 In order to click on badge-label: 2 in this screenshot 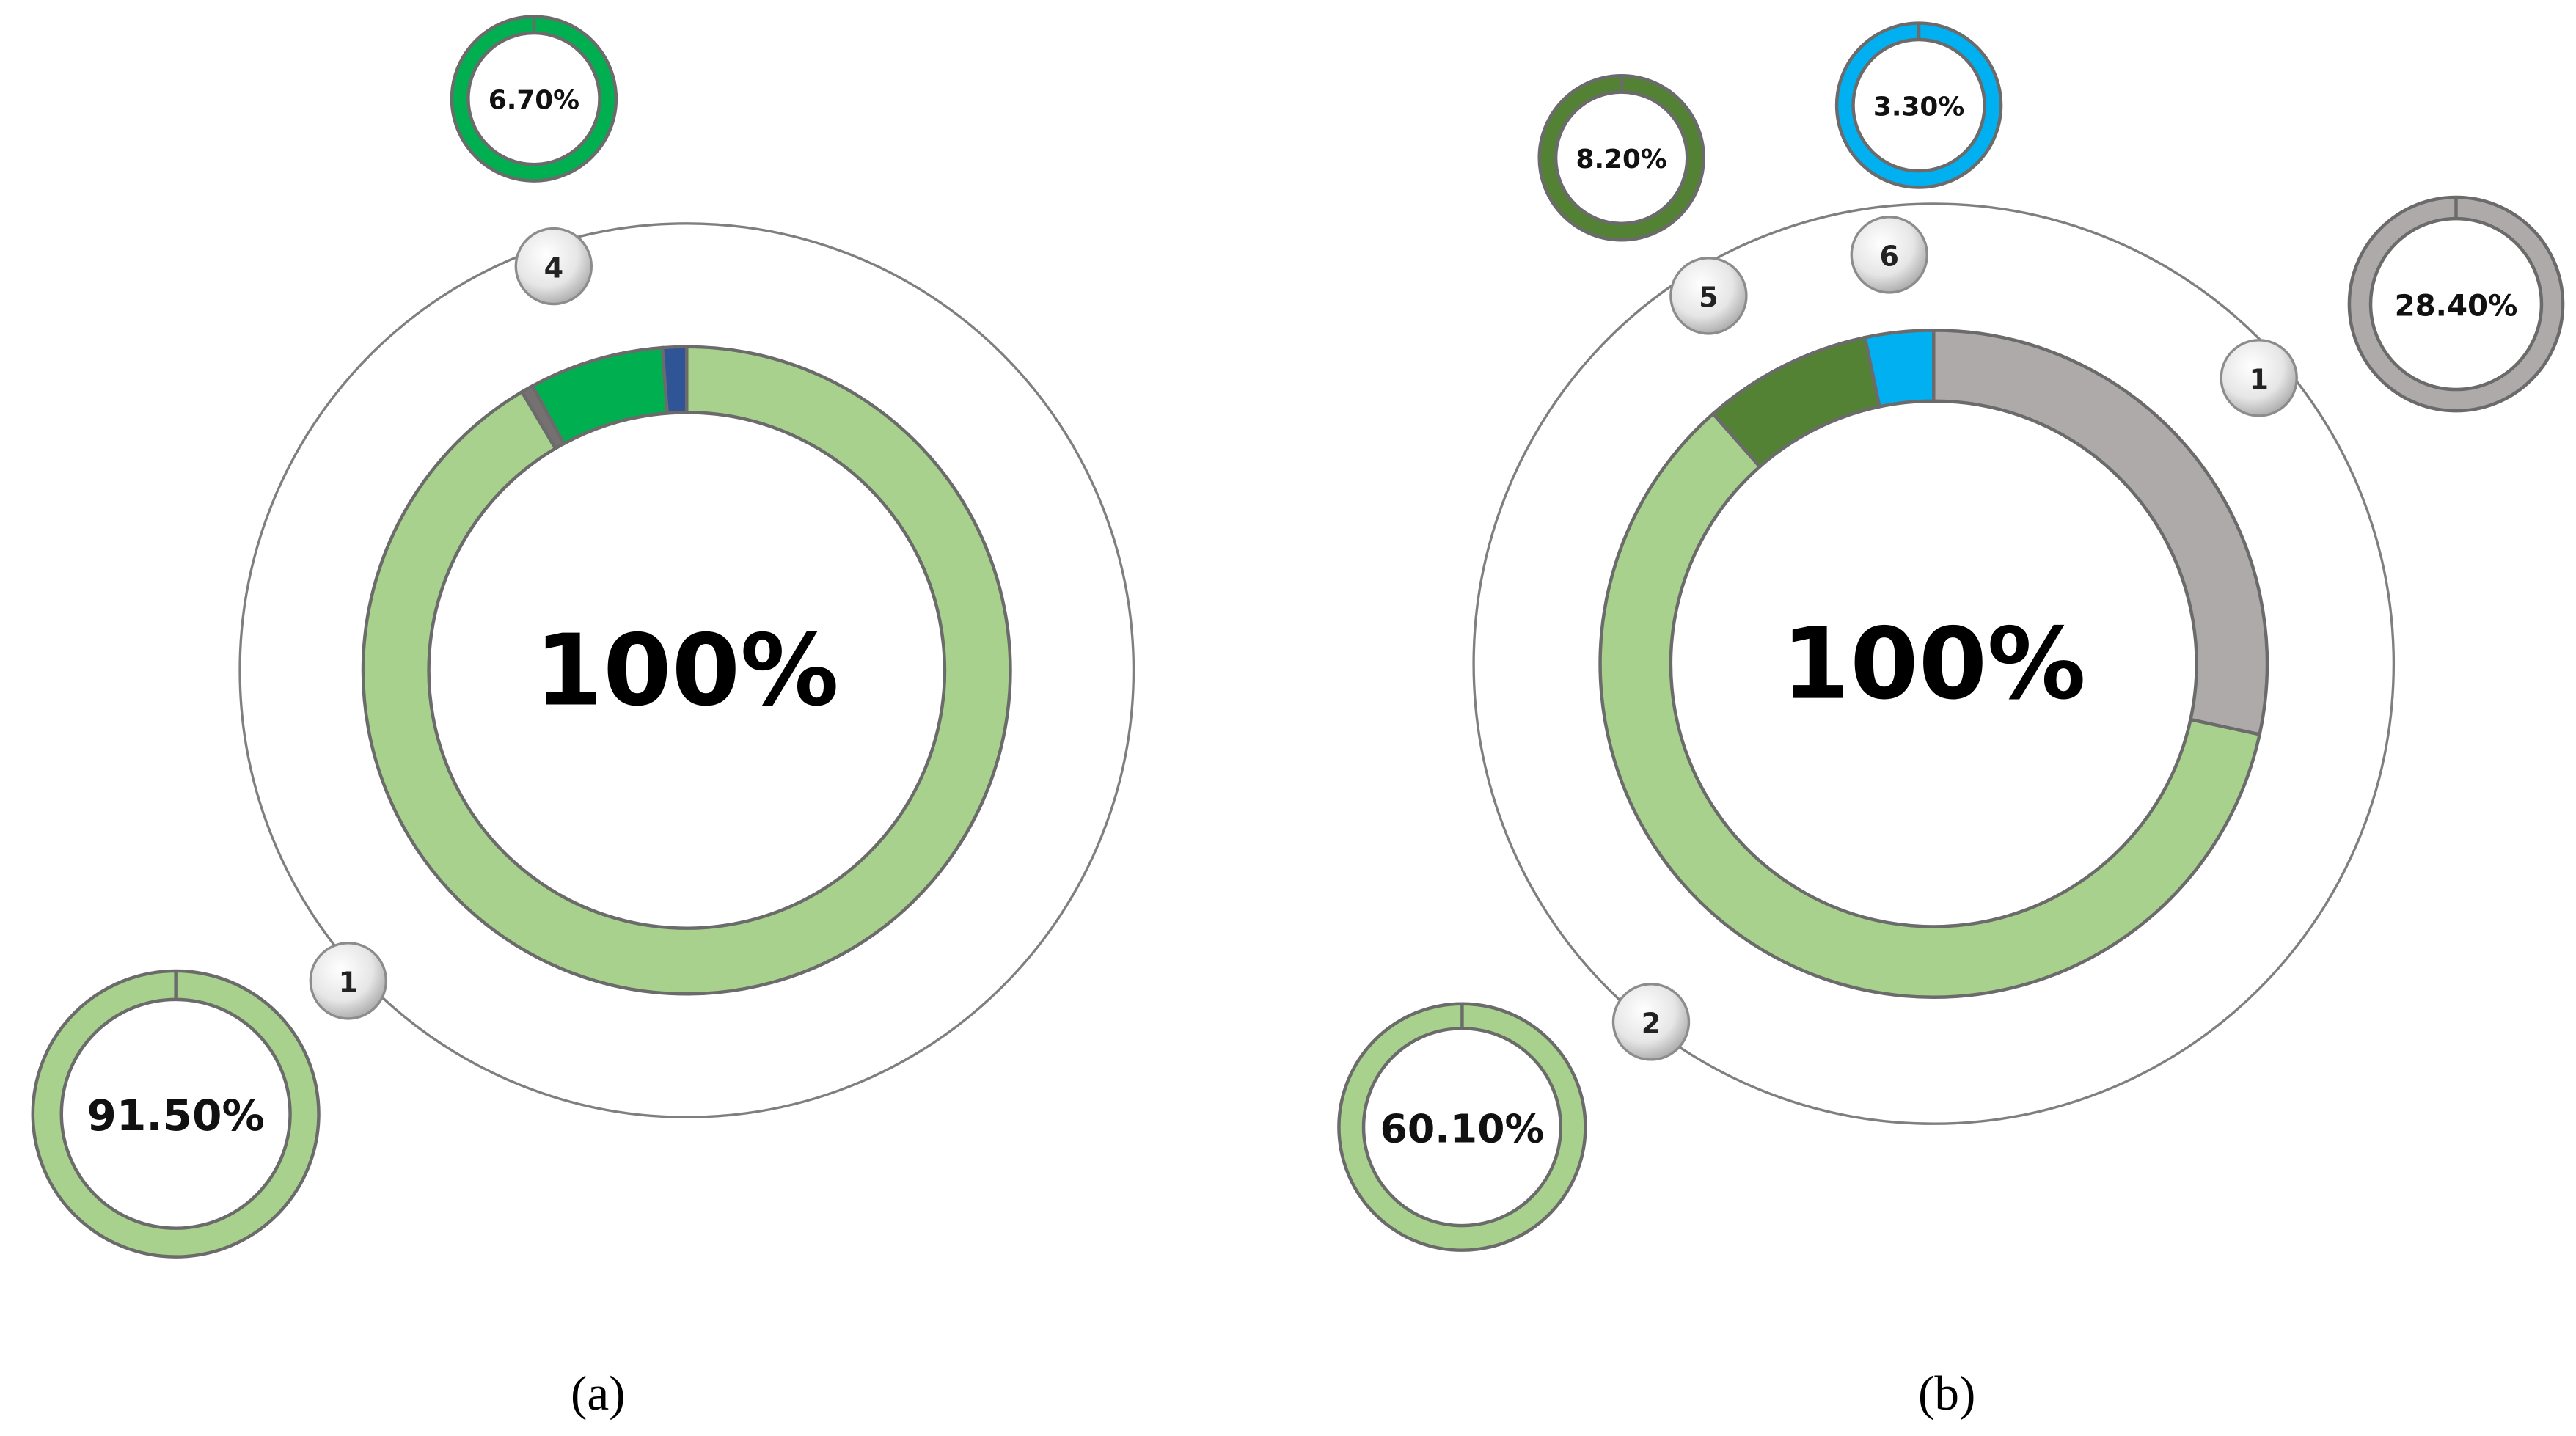, I will do `click(1651, 1024)`.